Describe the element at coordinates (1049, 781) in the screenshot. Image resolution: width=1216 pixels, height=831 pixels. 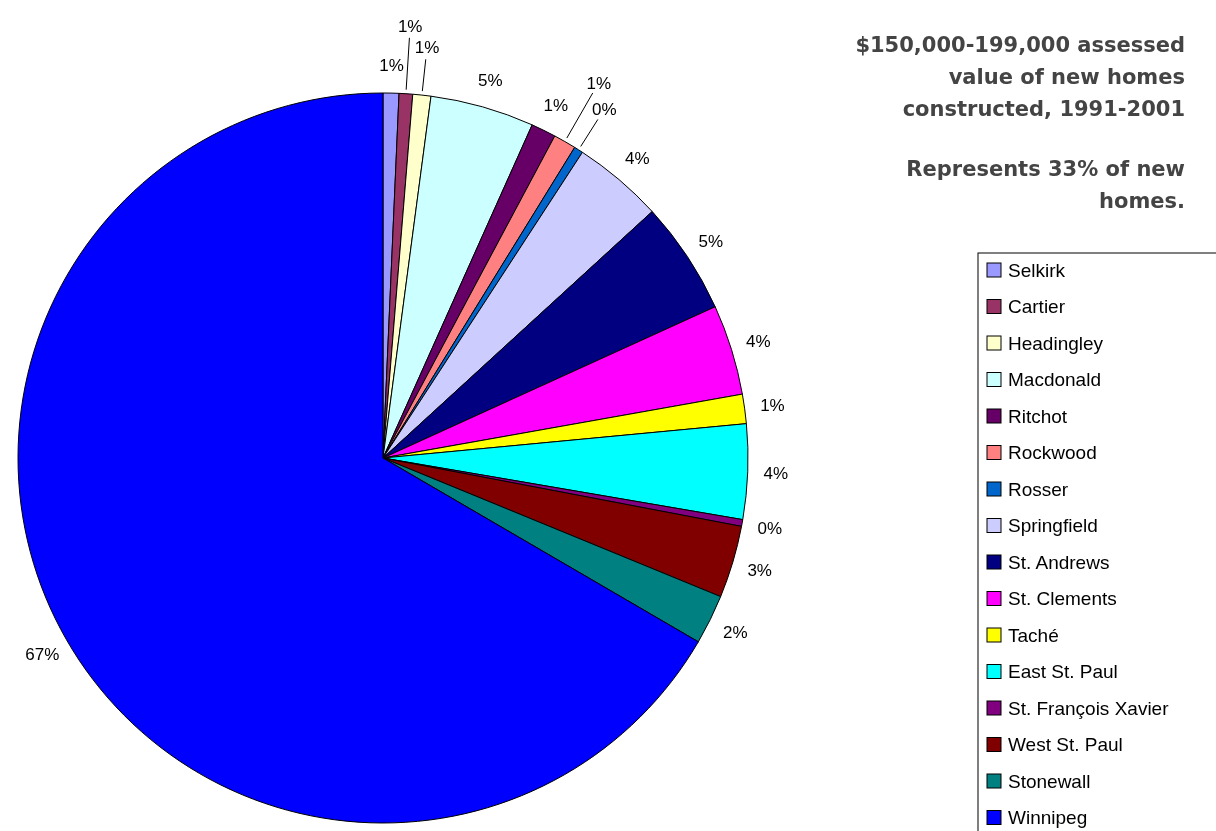
I see `legend-label: Stonewall` at that location.